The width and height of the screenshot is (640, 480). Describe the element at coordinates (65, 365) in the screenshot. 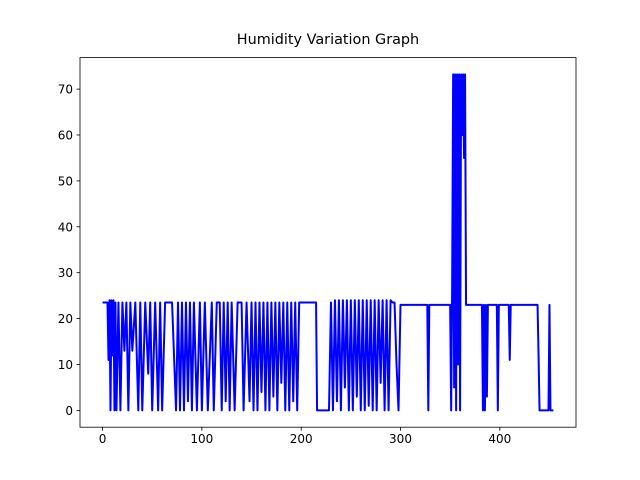

I see `y-tick-label: 10` at that location.